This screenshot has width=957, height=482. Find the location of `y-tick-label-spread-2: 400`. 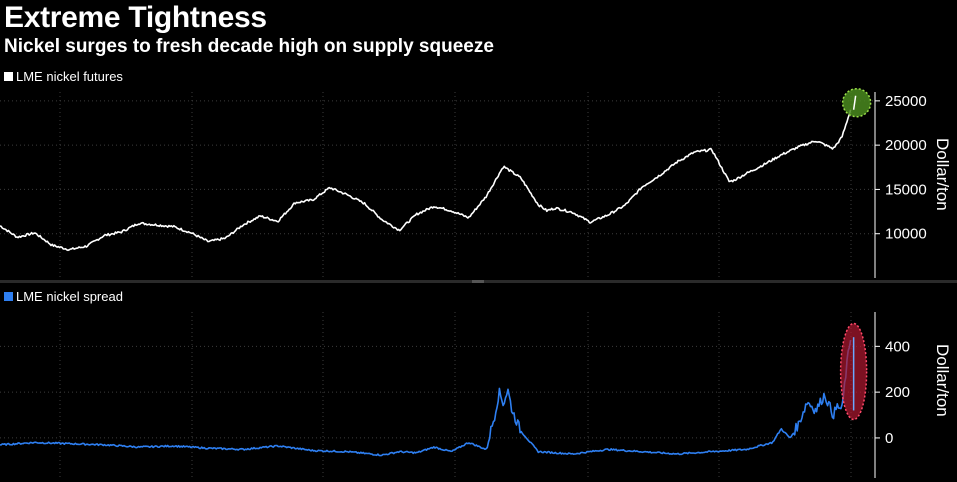

y-tick-label-spread-2: 400 is located at coordinates (897, 346).